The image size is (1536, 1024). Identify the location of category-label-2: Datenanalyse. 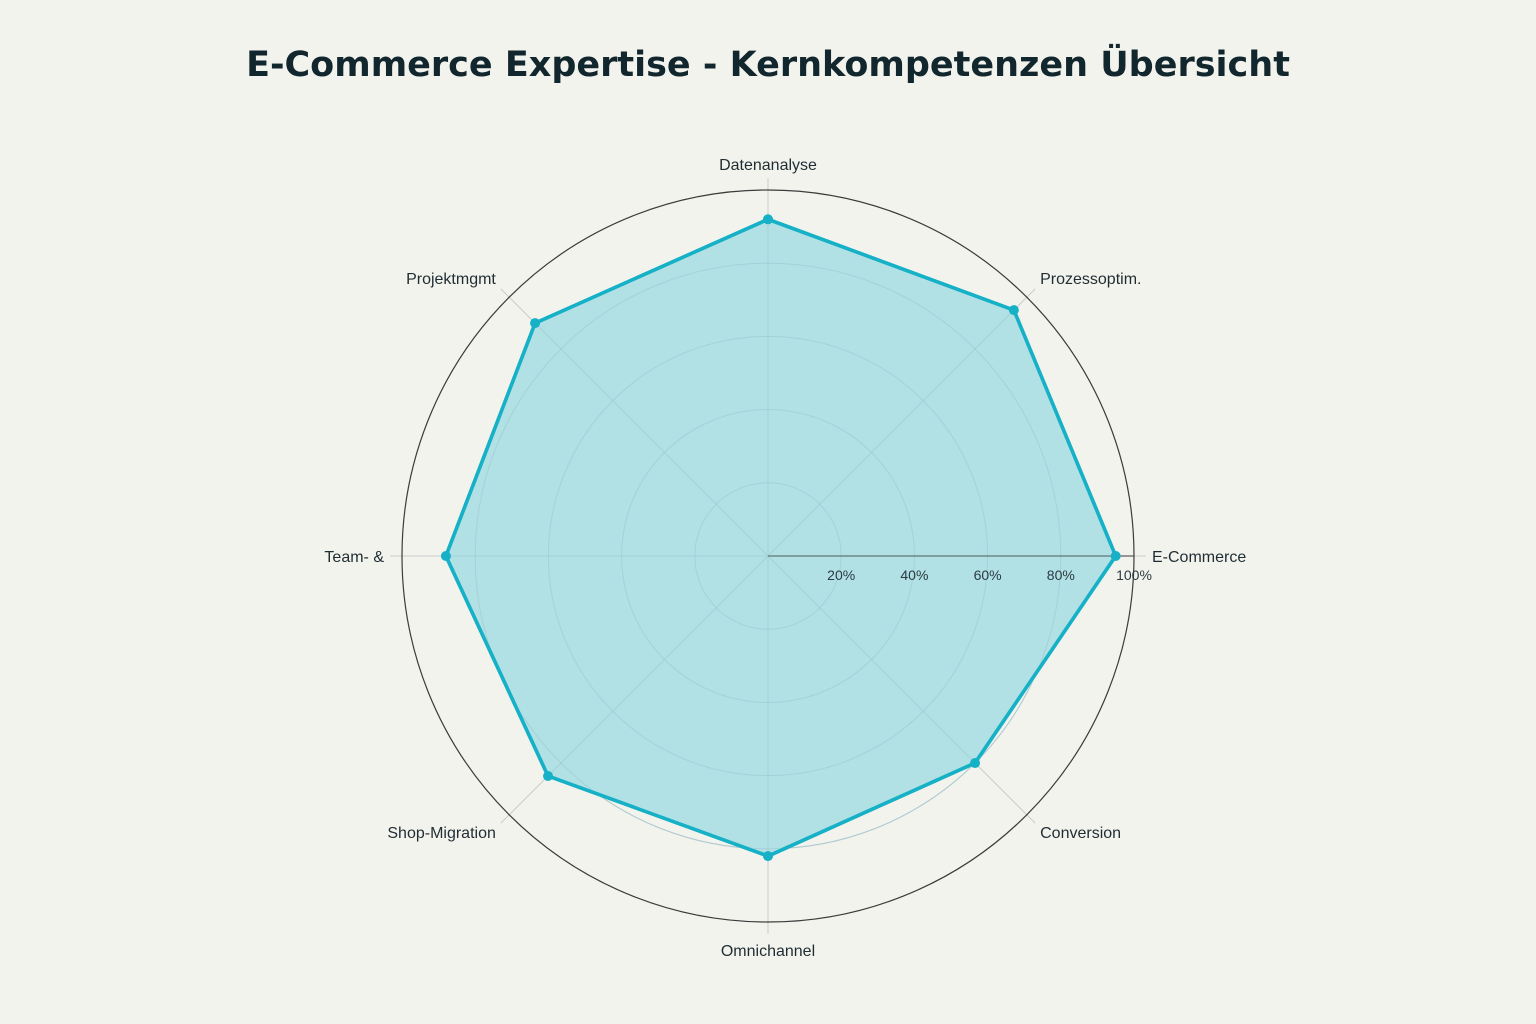
(768, 165).